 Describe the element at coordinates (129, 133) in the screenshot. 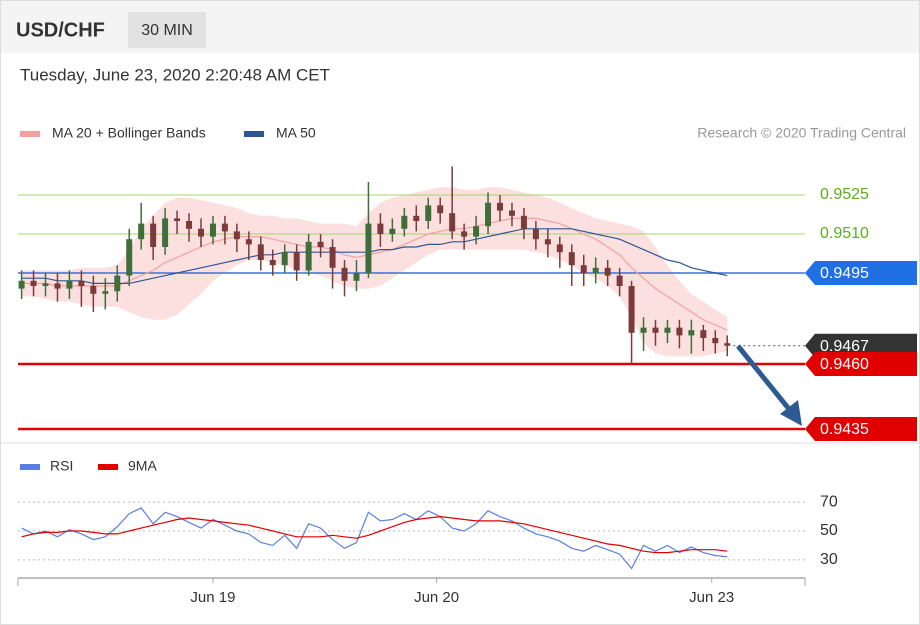

I see `legend-label: MA 20 + Bollinger Bands` at that location.